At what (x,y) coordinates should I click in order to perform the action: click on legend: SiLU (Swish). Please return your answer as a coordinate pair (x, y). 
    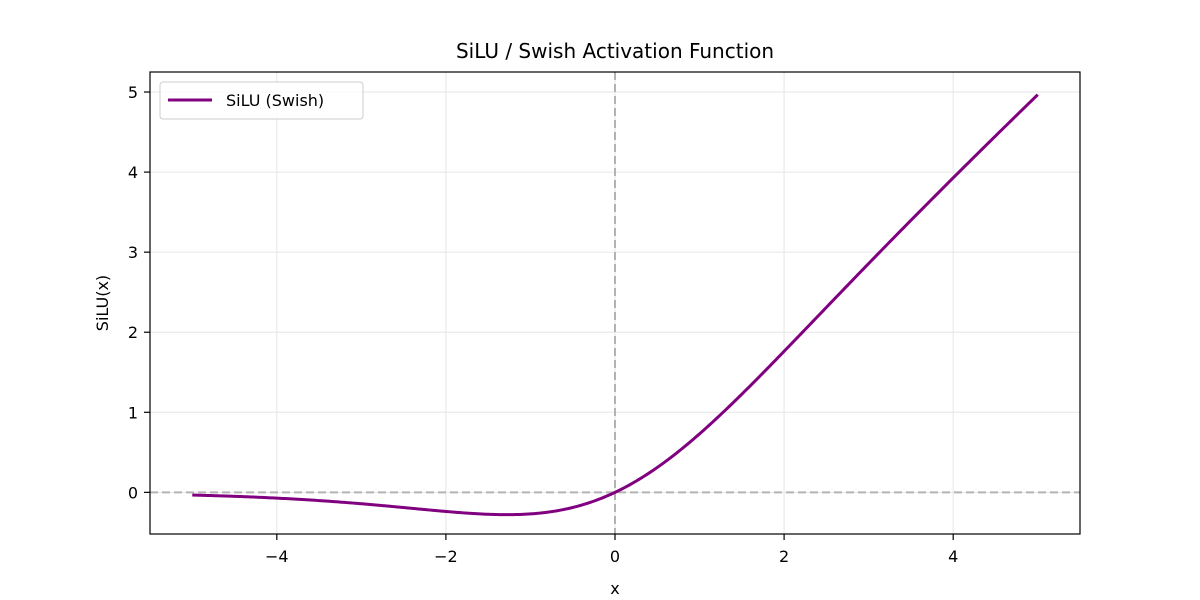
    Looking at the image, I should click on (261, 100).